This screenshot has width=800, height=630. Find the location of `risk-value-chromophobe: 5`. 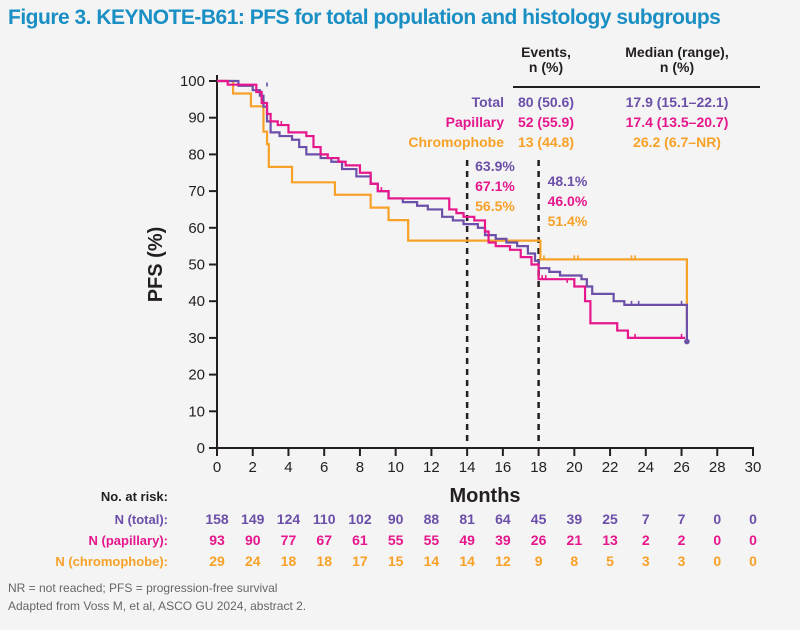

risk-value-chromophobe: 5 is located at coordinates (610, 561).